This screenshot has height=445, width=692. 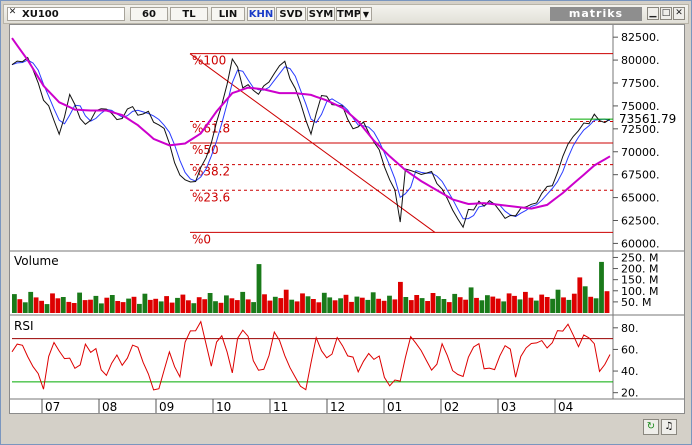 What do you see at coordinates (349, 14) in the screenshot?
I see `tmp-button: TMP` at bounding box center [349, 14].